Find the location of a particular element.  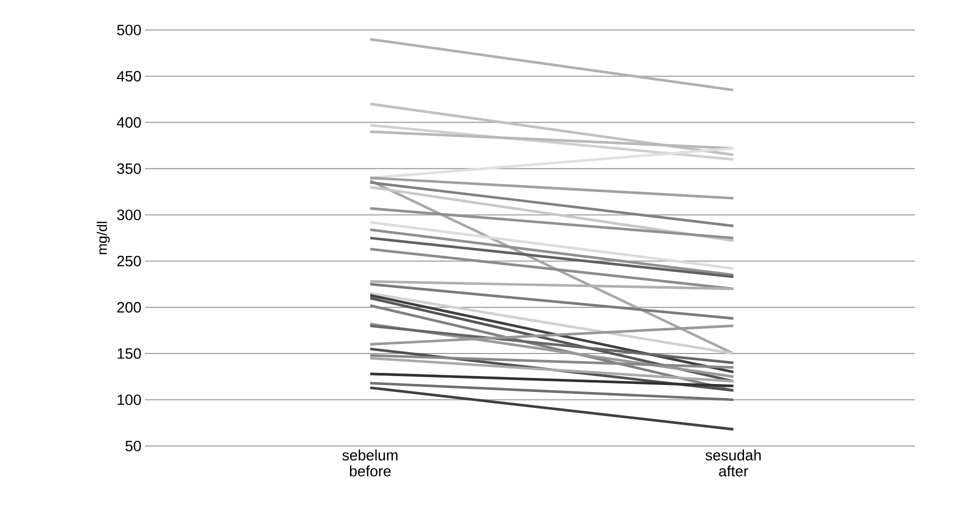

y-tick-label: 200 is located at coordinates (129, 307).